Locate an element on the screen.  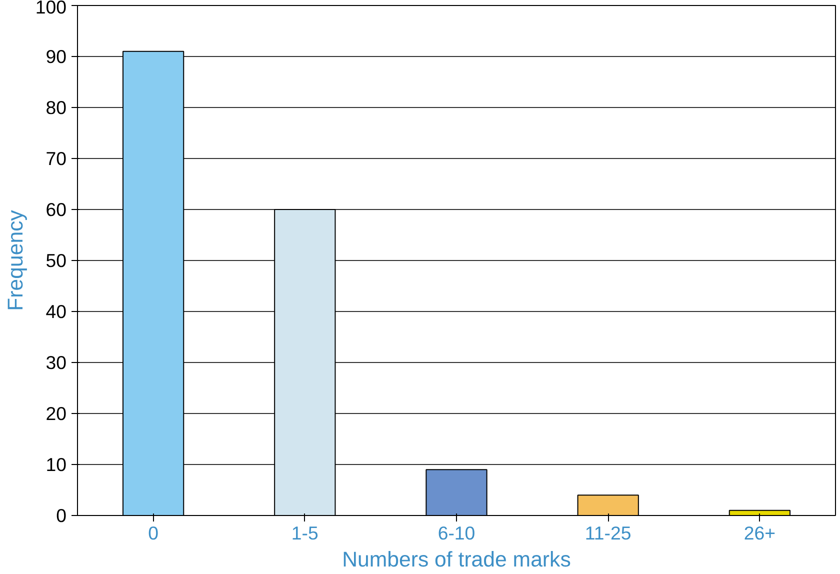
y-tick-label: 100 is located at coordinates (51, 9).